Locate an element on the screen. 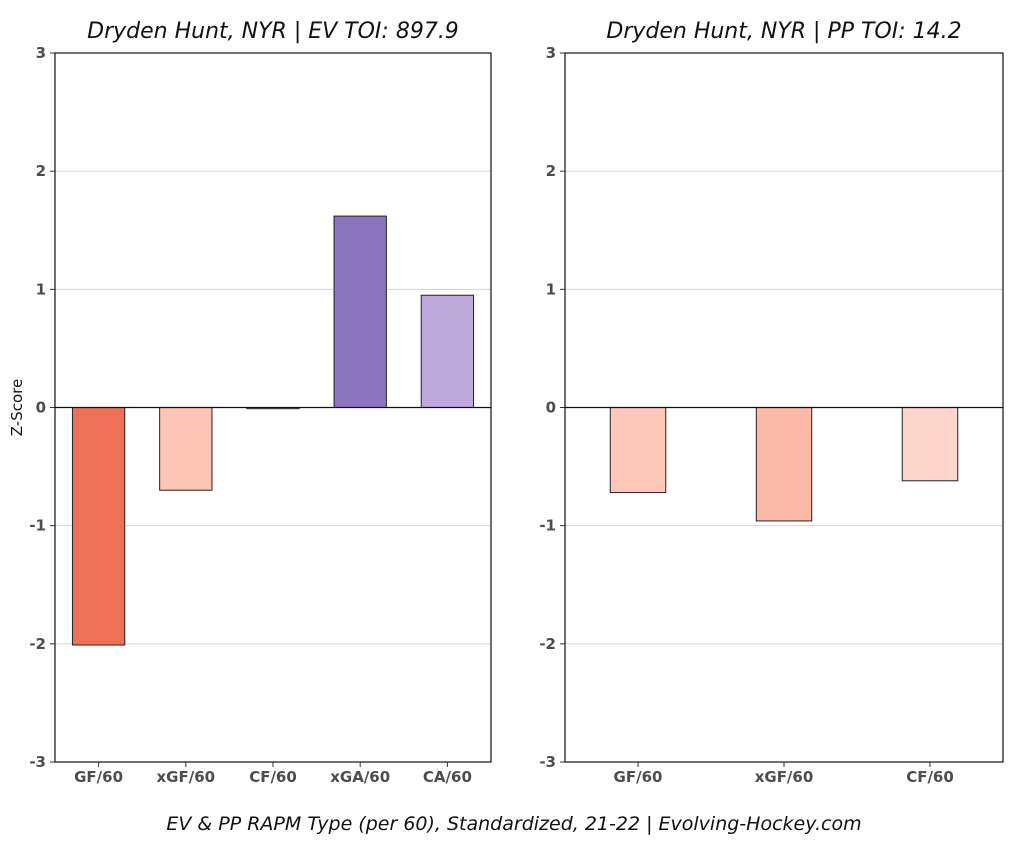 This screenshot has width=1024, height=843. x-tick-label: xGA/60 is located at coordinates (360, 777).